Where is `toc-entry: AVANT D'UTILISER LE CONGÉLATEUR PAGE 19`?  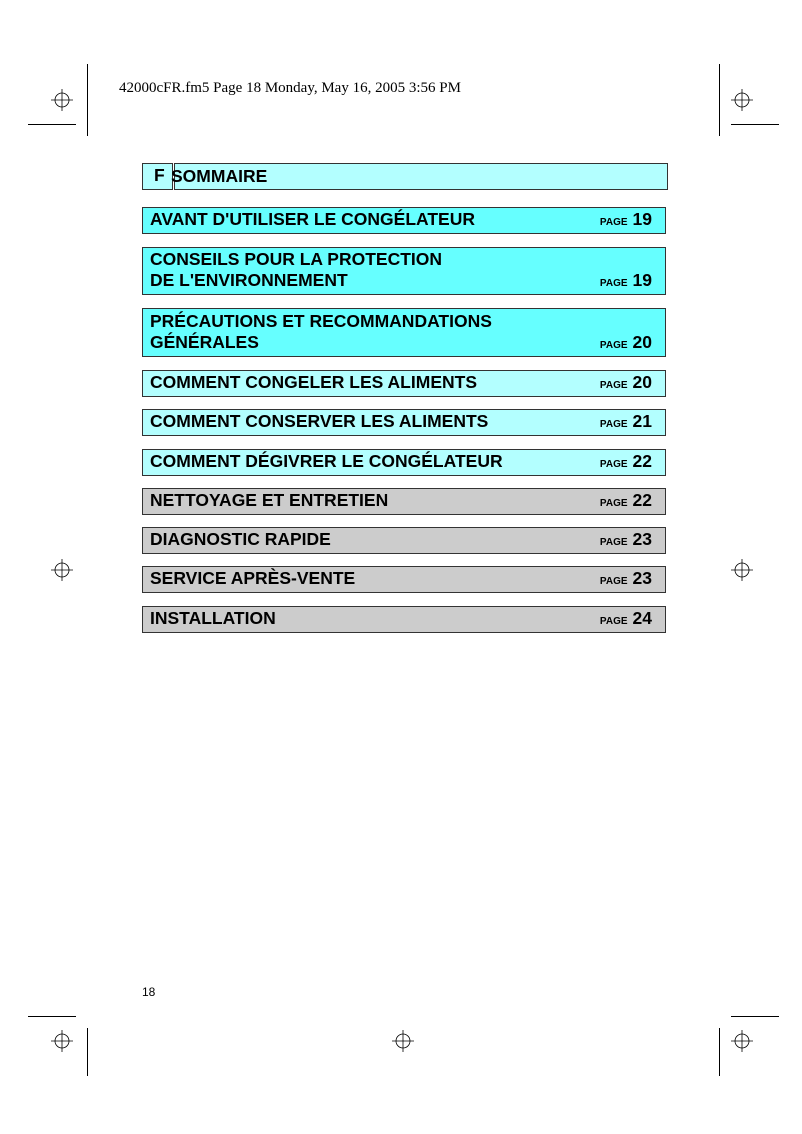
toc-entry: AVANT D'UTILISER LE CONGÉLATEUR PAGE 19 is located at coordinates (404, 220).